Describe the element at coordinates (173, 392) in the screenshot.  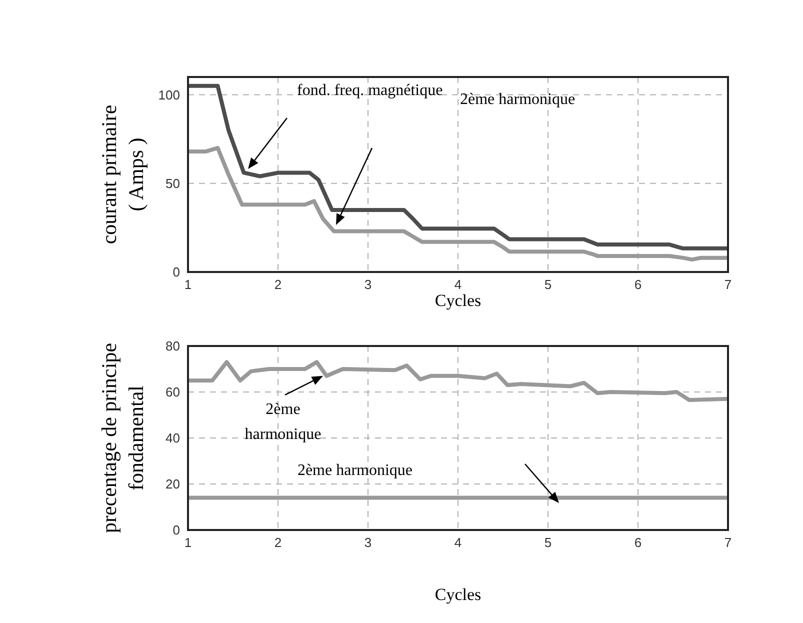
I see `y-tick-label: 60` at that location.